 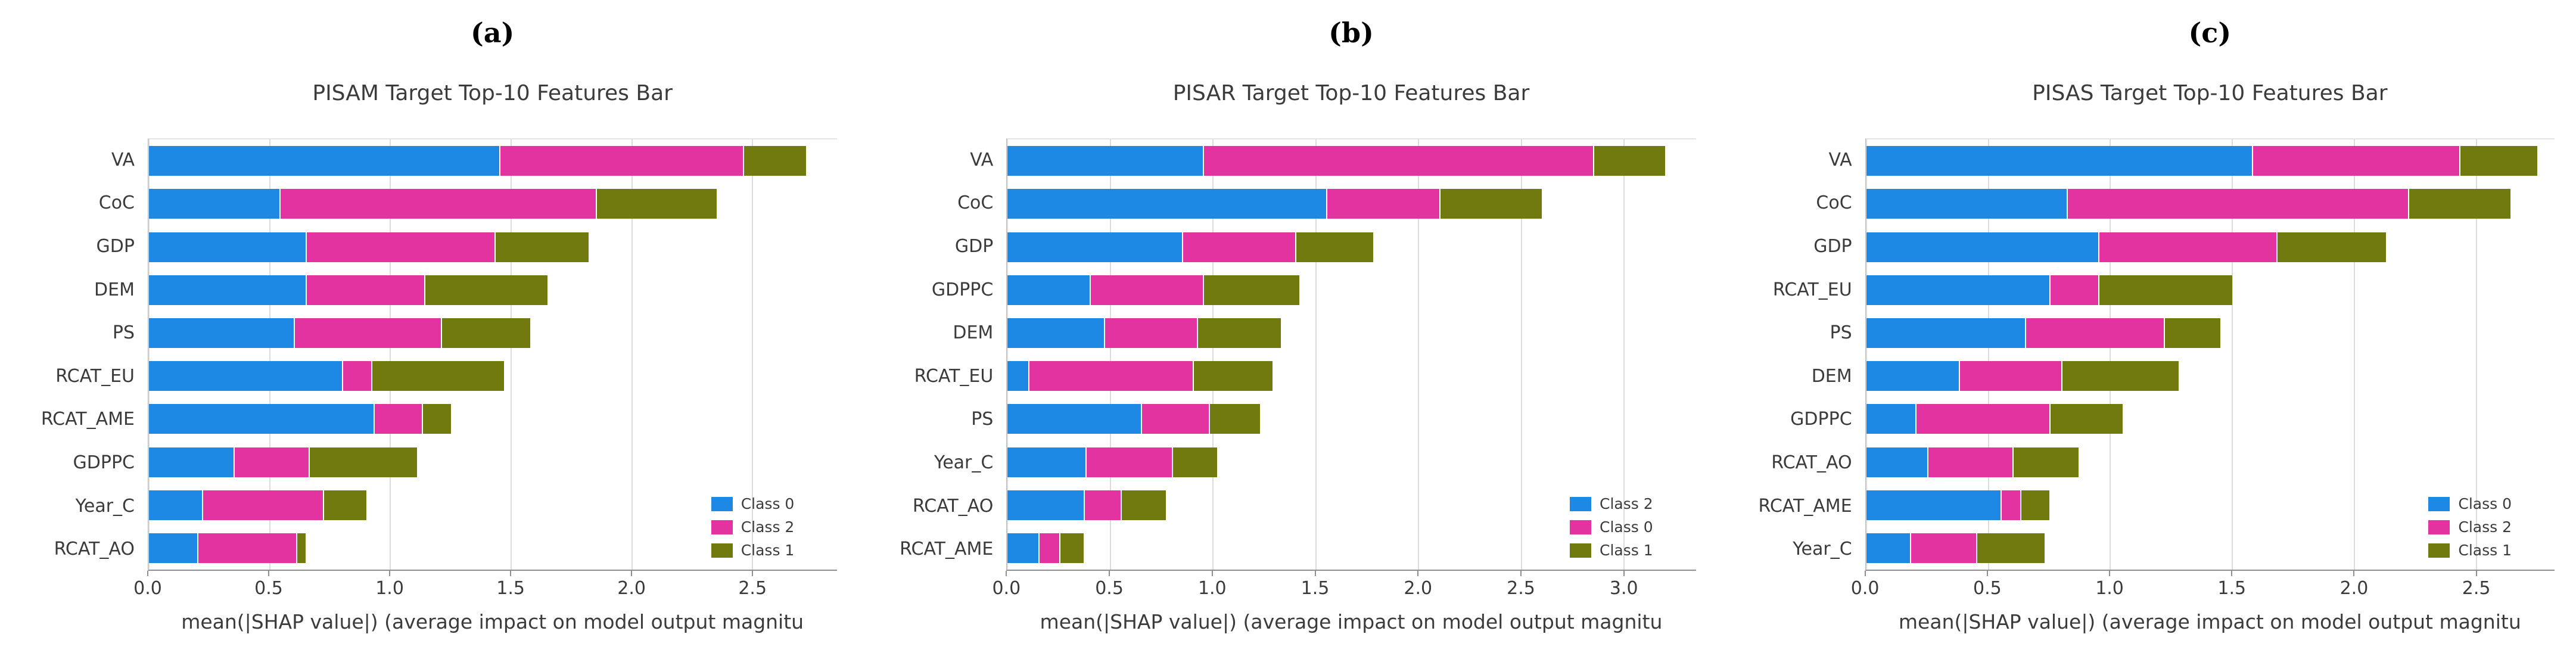 What do you see at coordinates (2210, 93) in the screenshot?
I see `chart-title: PISAS Target Top-10 Features Bar` at bounding box center [2210, 93].